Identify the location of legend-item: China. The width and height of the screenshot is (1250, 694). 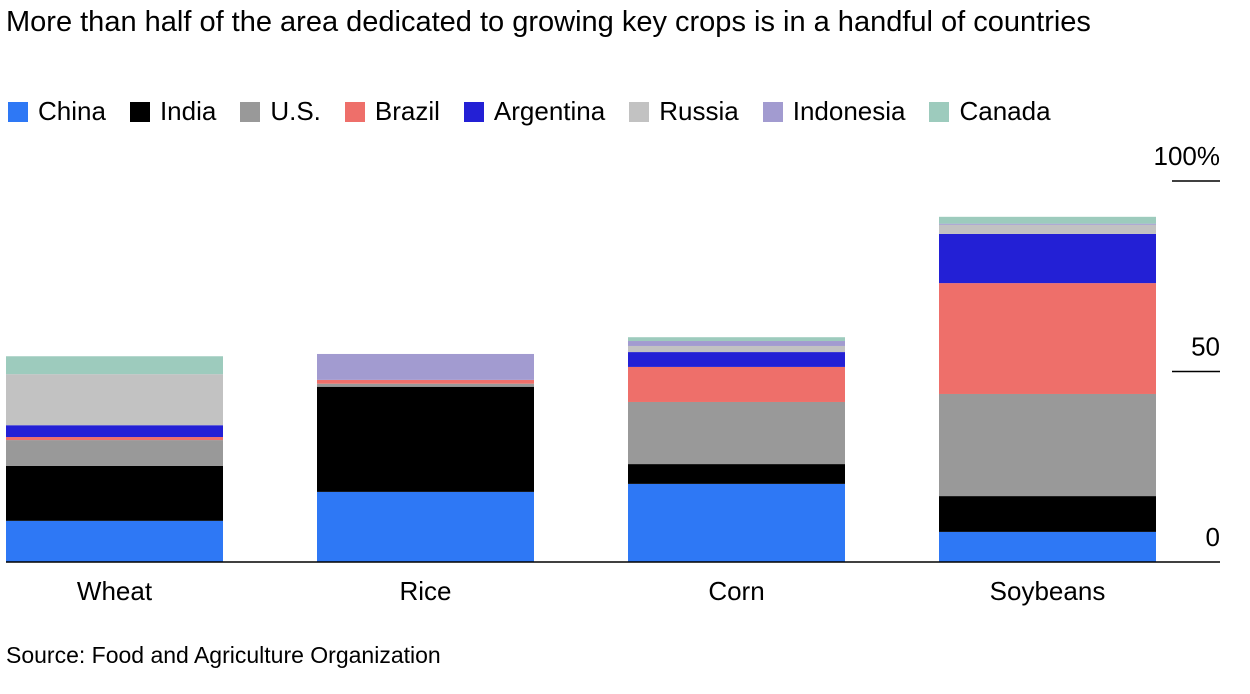
(57, 111).